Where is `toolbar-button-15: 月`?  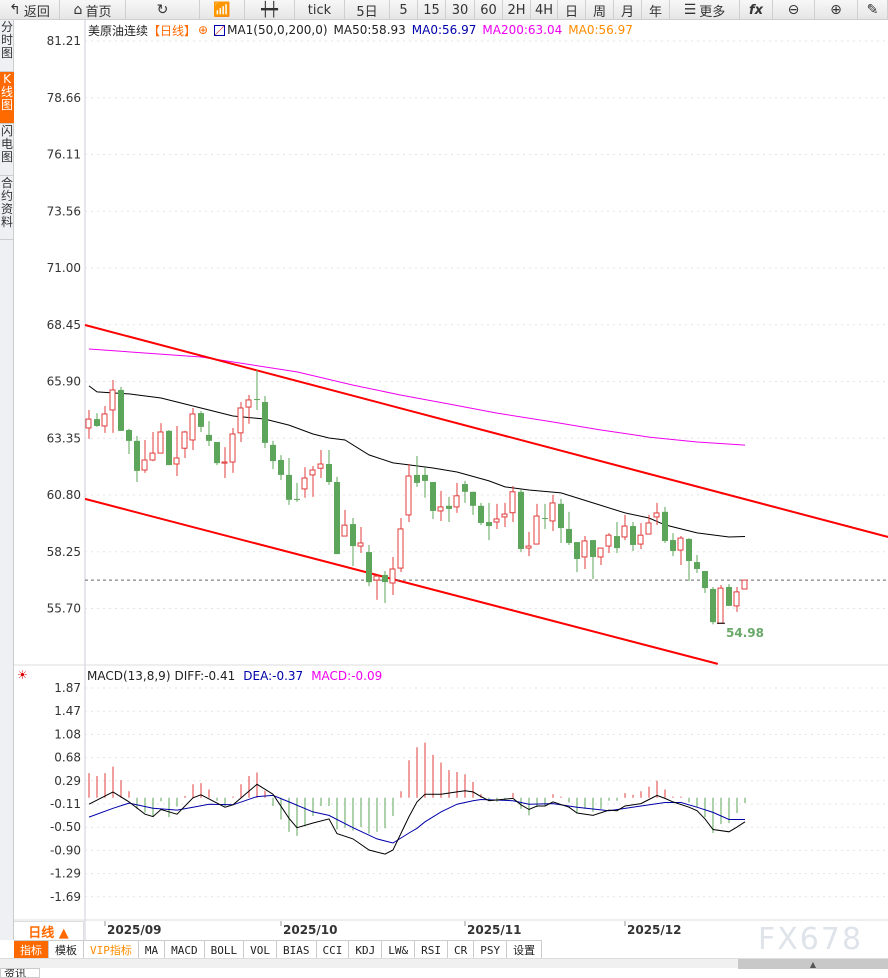
toolbar-button-15: 月 is located at coordinates (628, 10).